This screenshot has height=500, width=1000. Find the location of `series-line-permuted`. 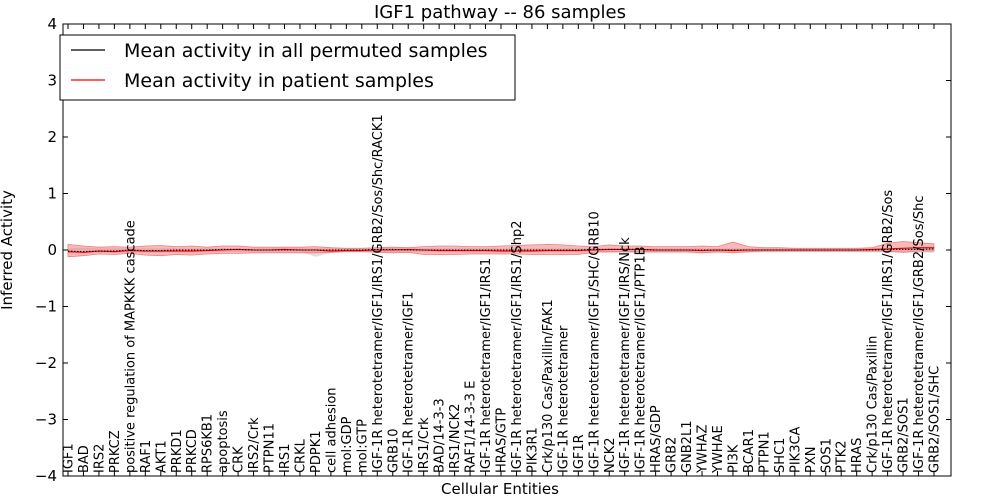

series-line-permuted is located at coordinates (501, 250).